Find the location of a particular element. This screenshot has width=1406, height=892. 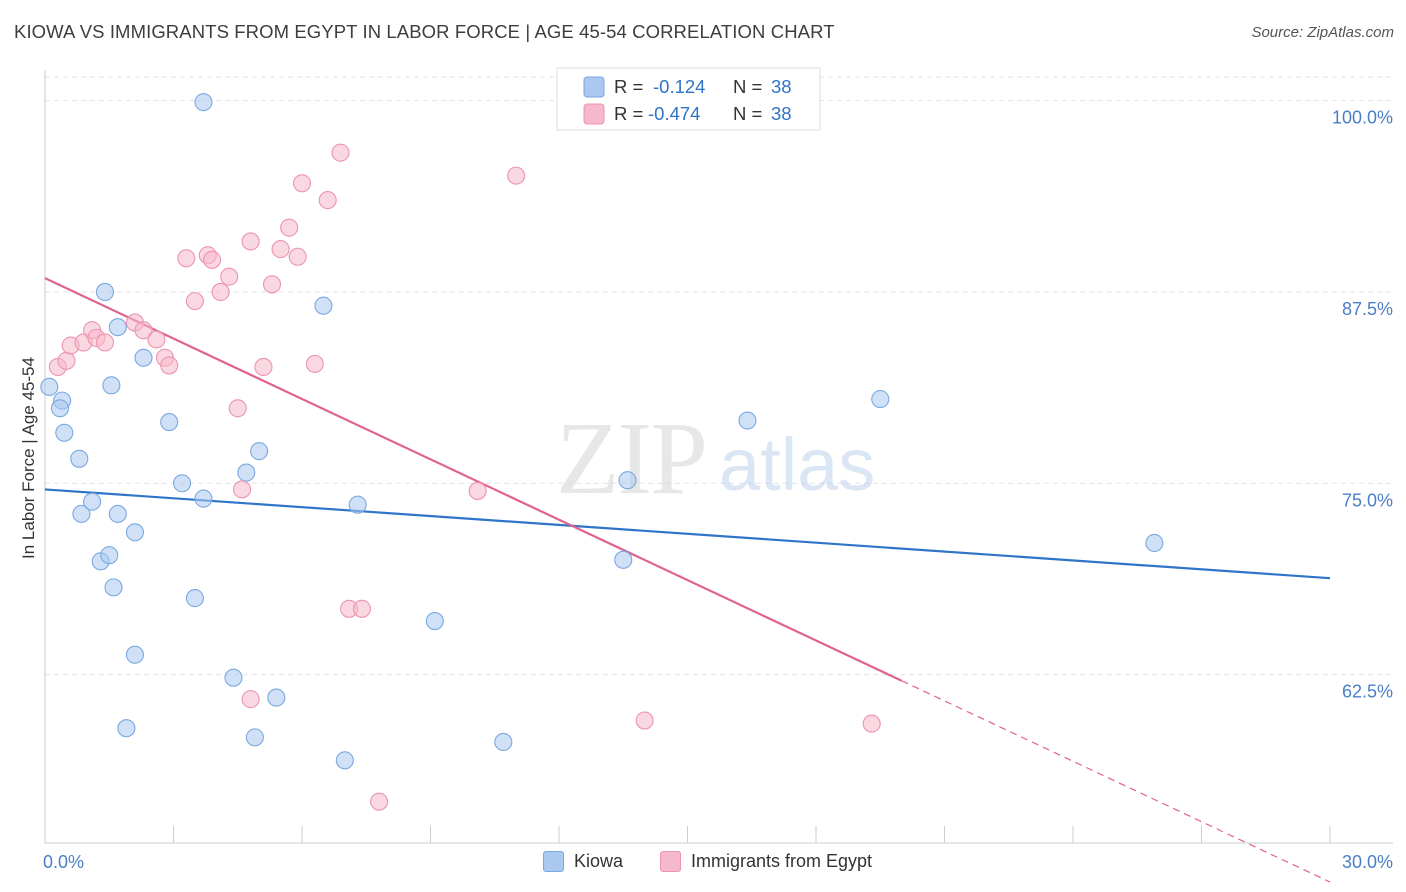

trend-line-kiowa is located at coordinates (687, 534).